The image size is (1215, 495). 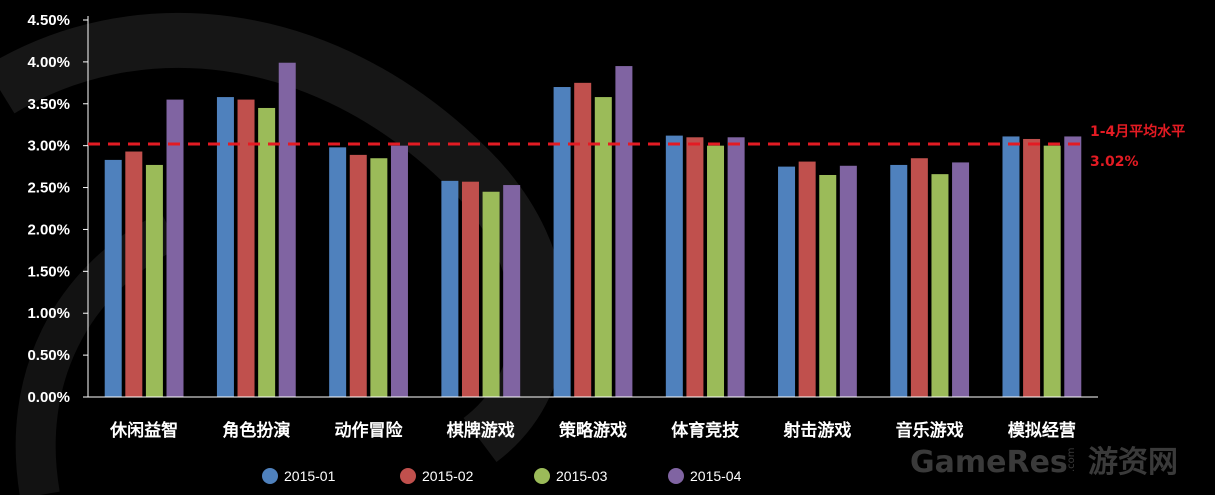 What do you see at coordinates (1114, 162) in the screenshot?
I see `reference-line-value: 3.02%` at bounding box center [1114, 162].